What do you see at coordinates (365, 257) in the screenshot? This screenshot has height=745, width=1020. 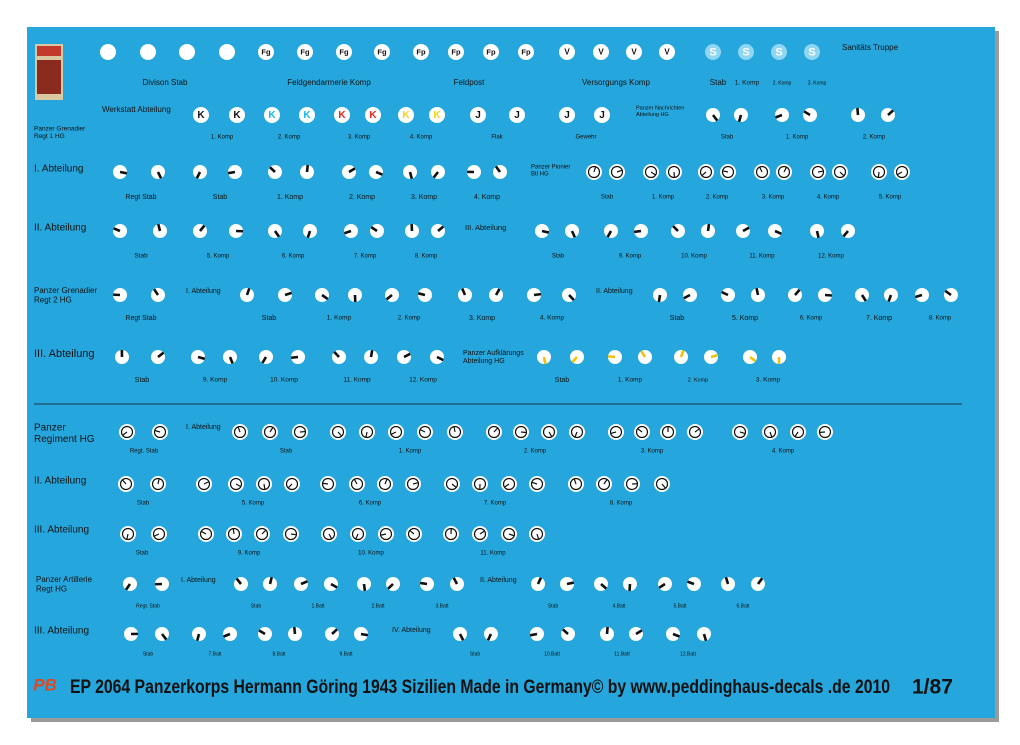 I see `caption: 7. Komp` at bounding box center [365, 257].